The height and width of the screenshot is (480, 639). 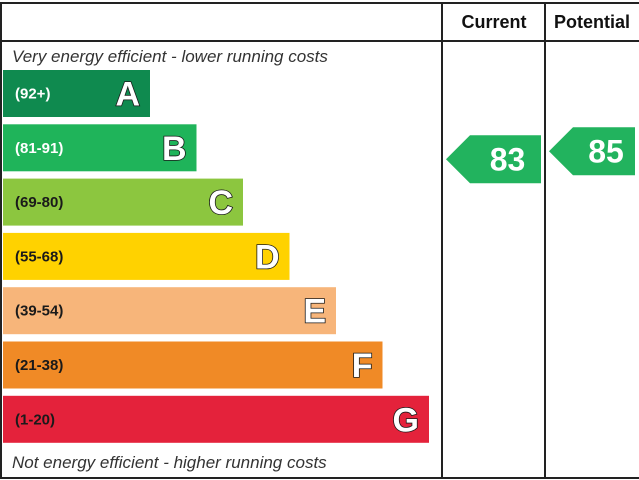 I want to click on column-header-current: Current, so click(x=493, y=22).